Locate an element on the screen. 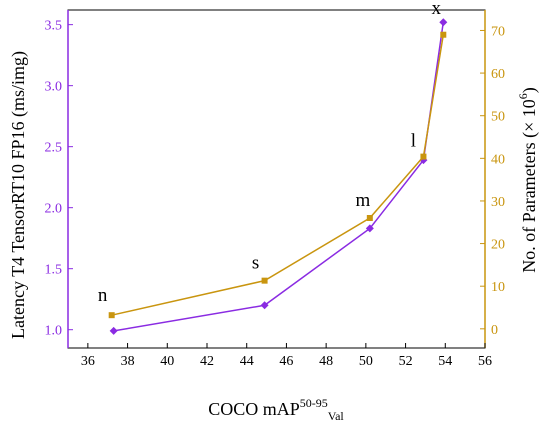  parameters-point-x is located at coordinates (443, 34).